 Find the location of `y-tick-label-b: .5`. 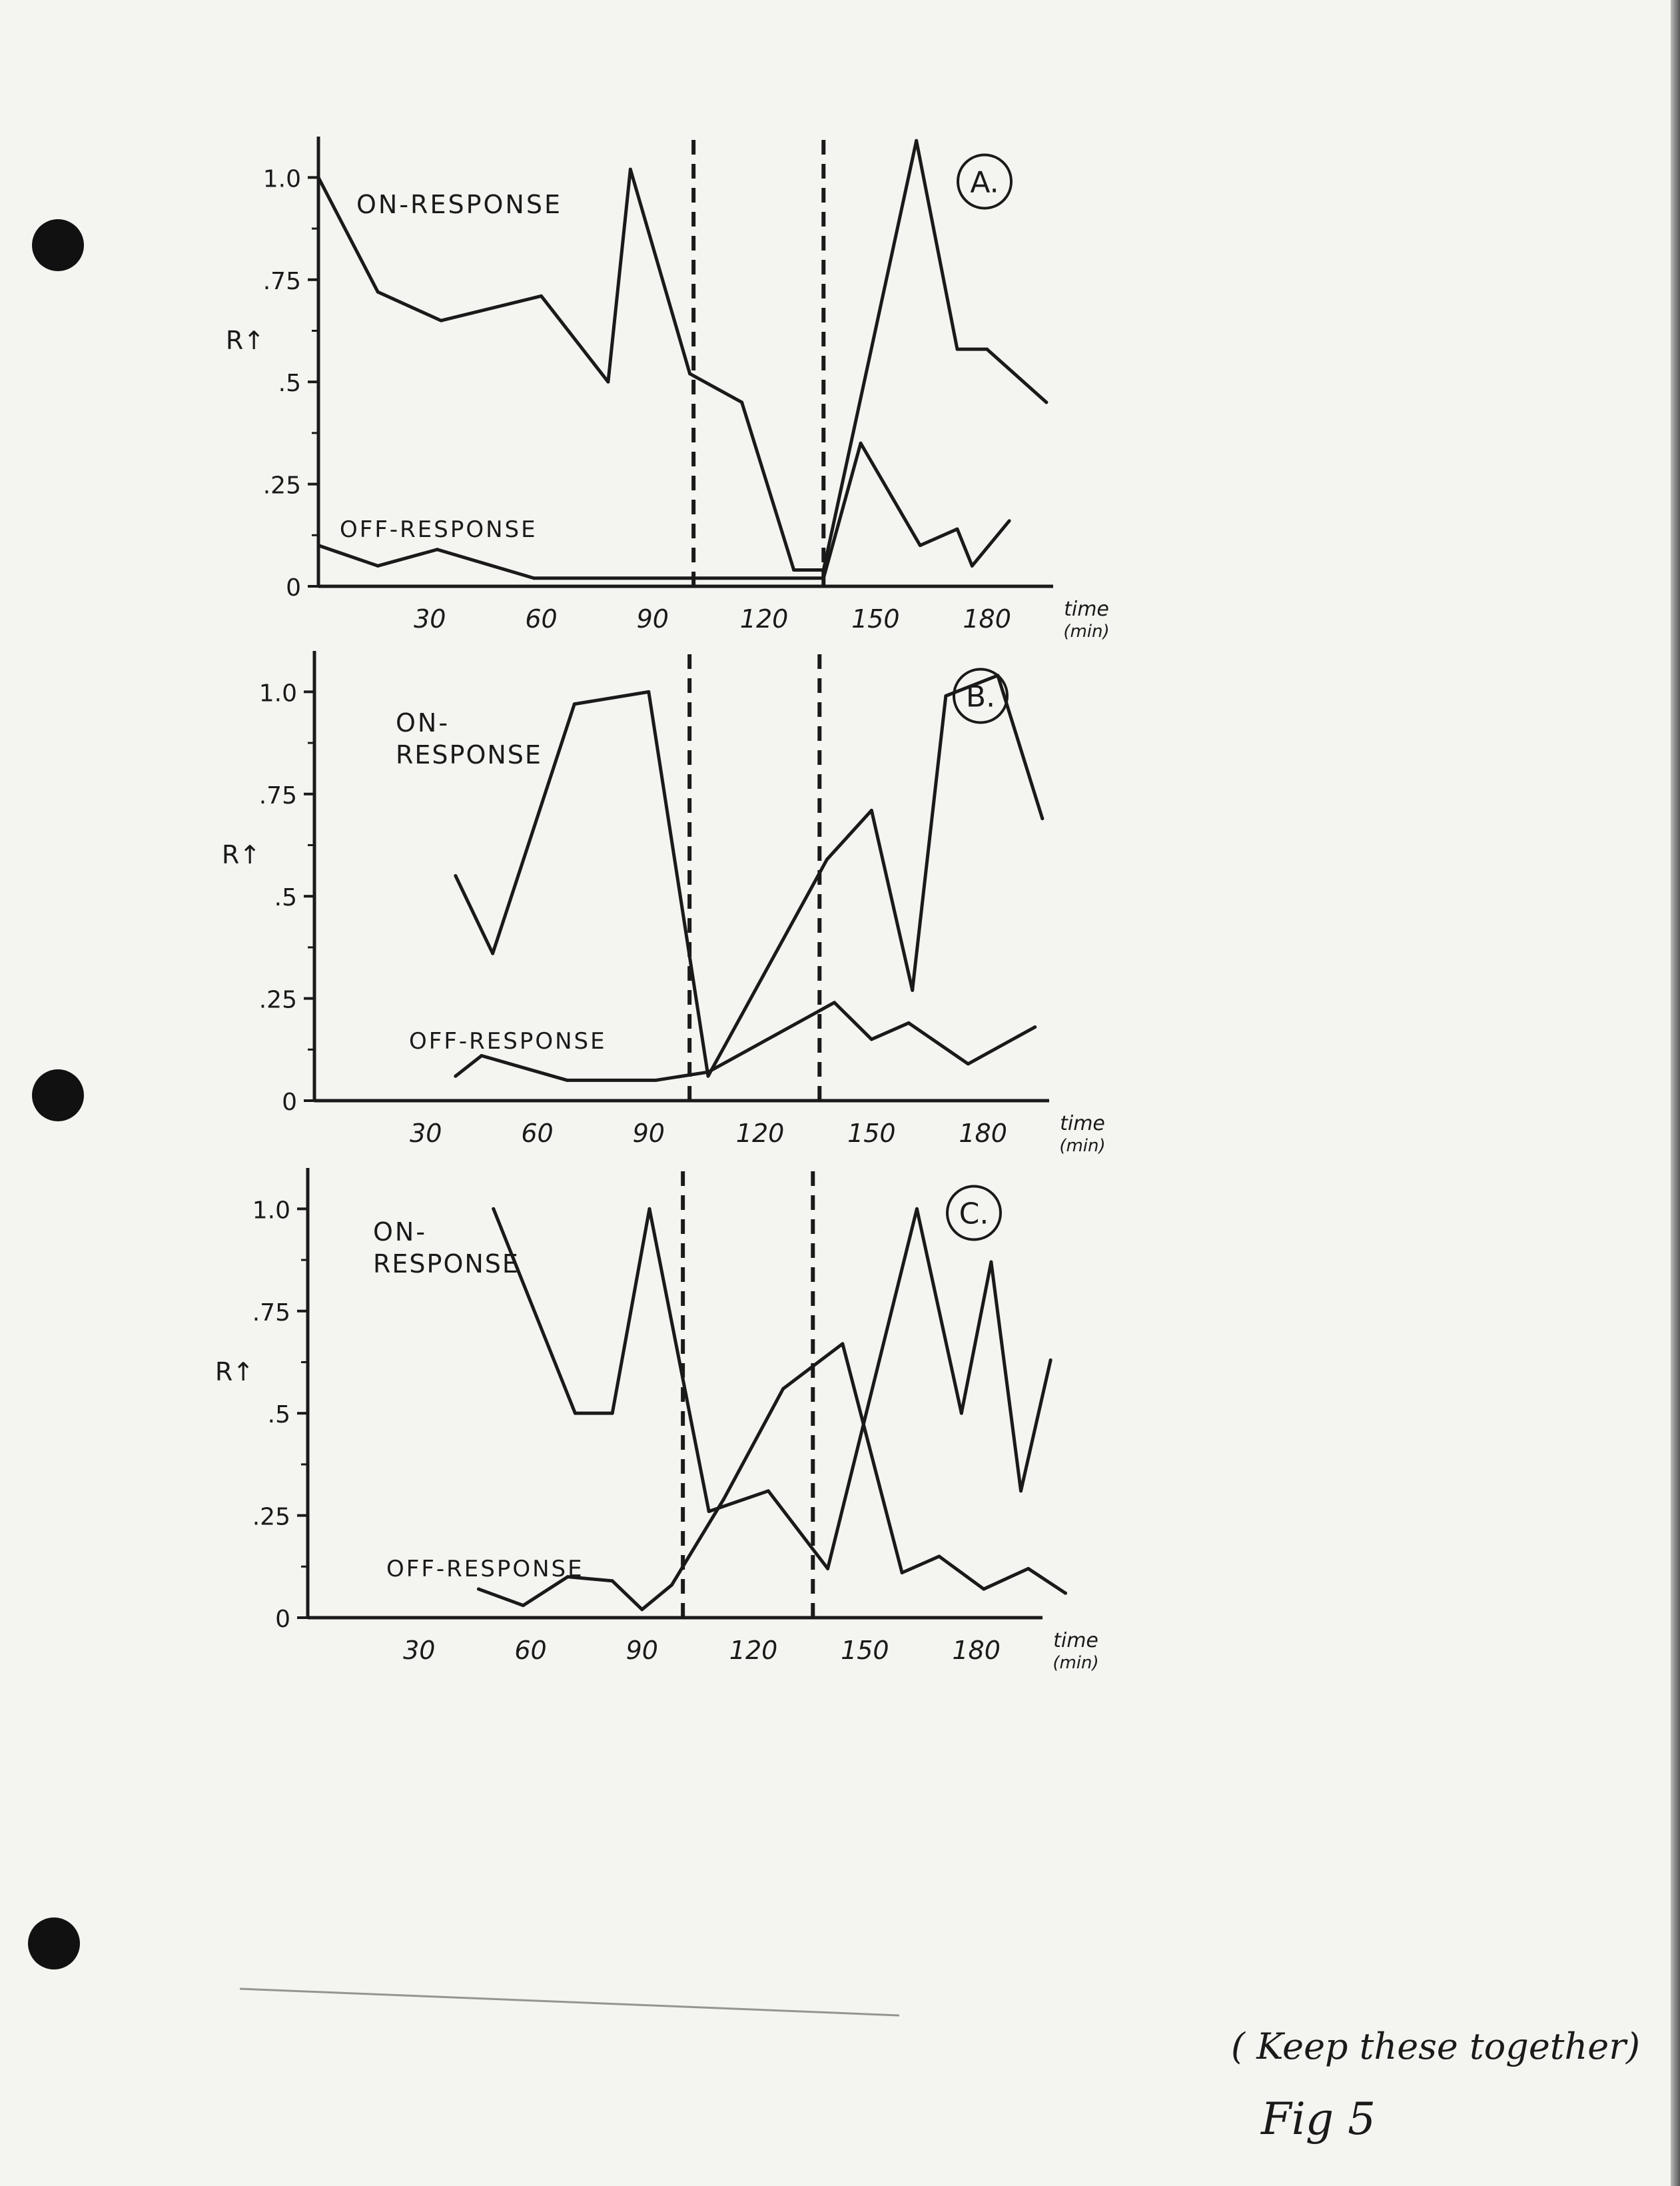

y-tick-label-b: .5 is located at coordinates (285, 898).